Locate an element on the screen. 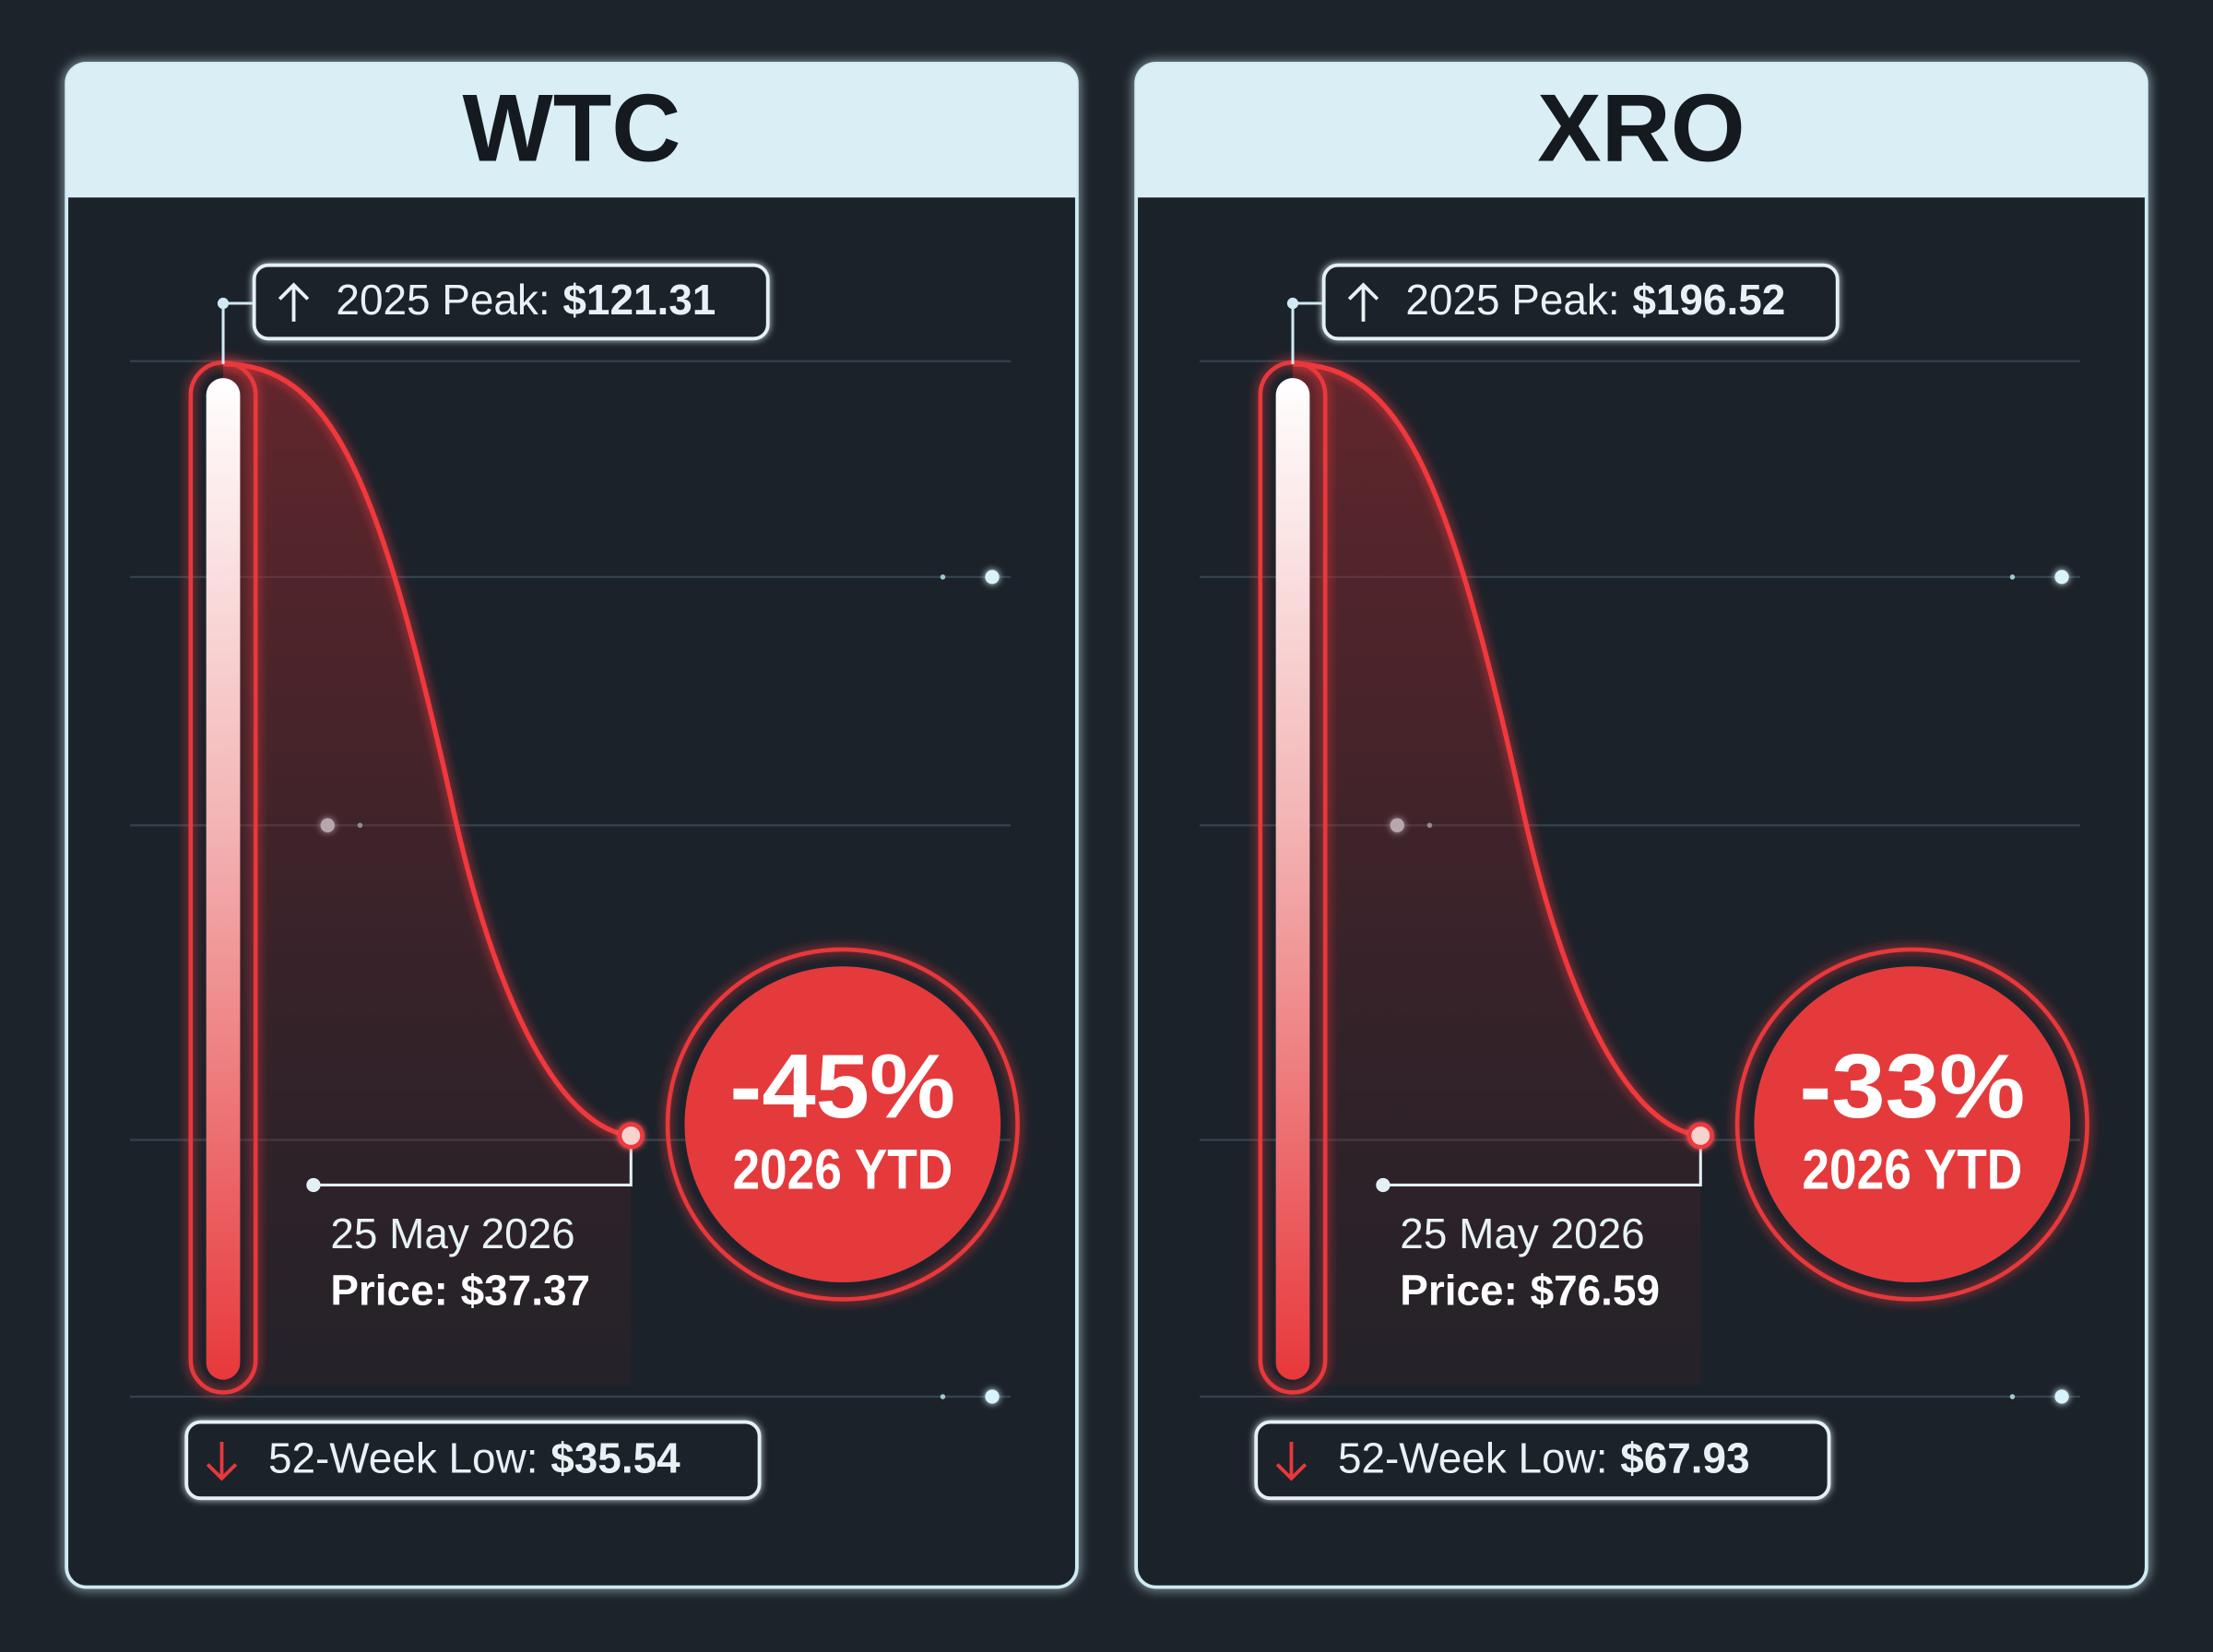  ticker-title: WTC is located at coordinates (572, 128).